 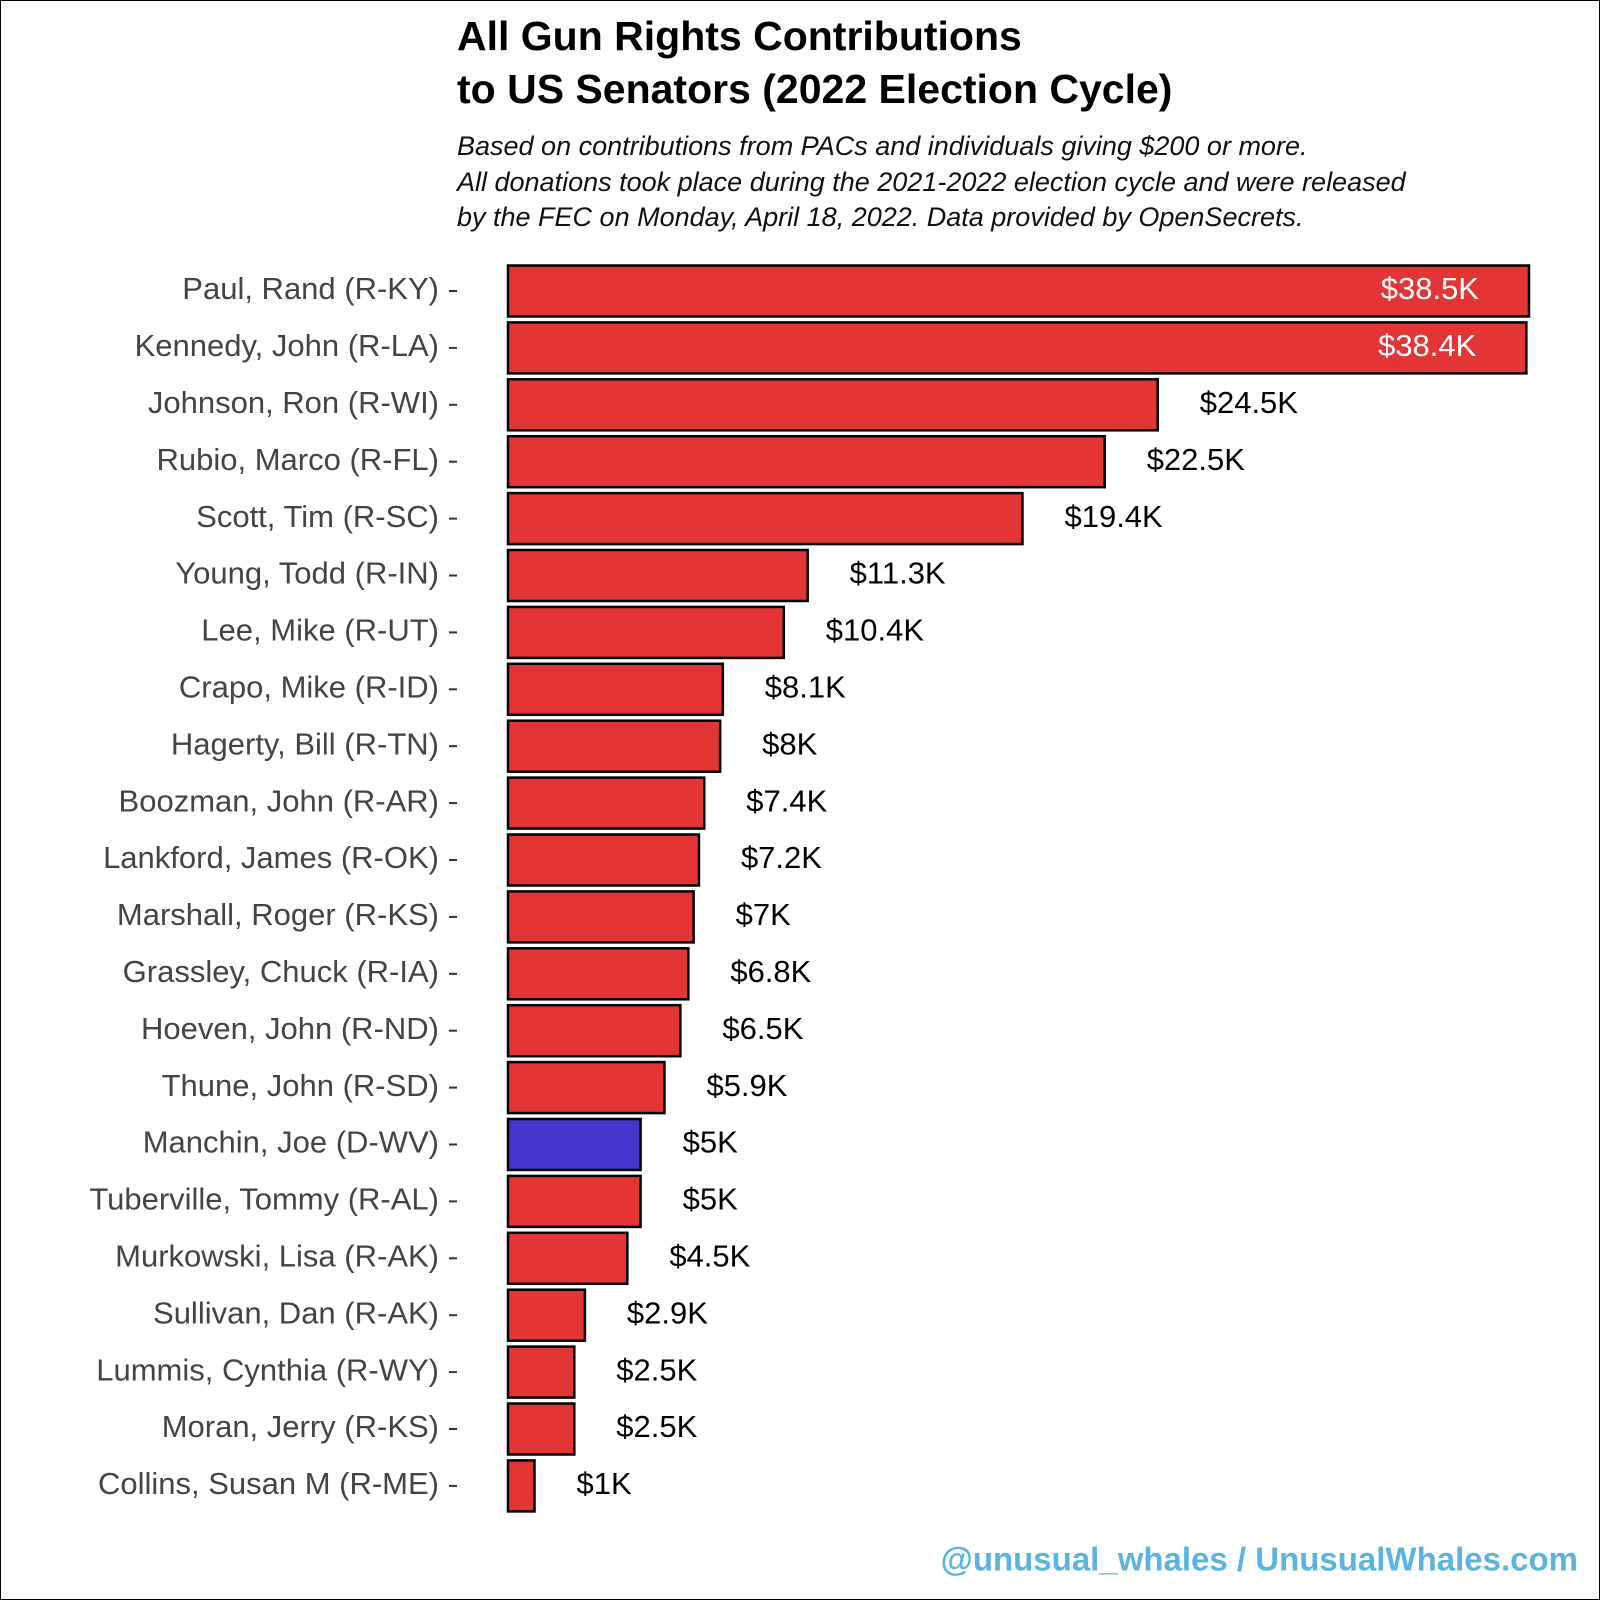 I want to click on data-label: $38.4K, so click(x=1427, y=345).